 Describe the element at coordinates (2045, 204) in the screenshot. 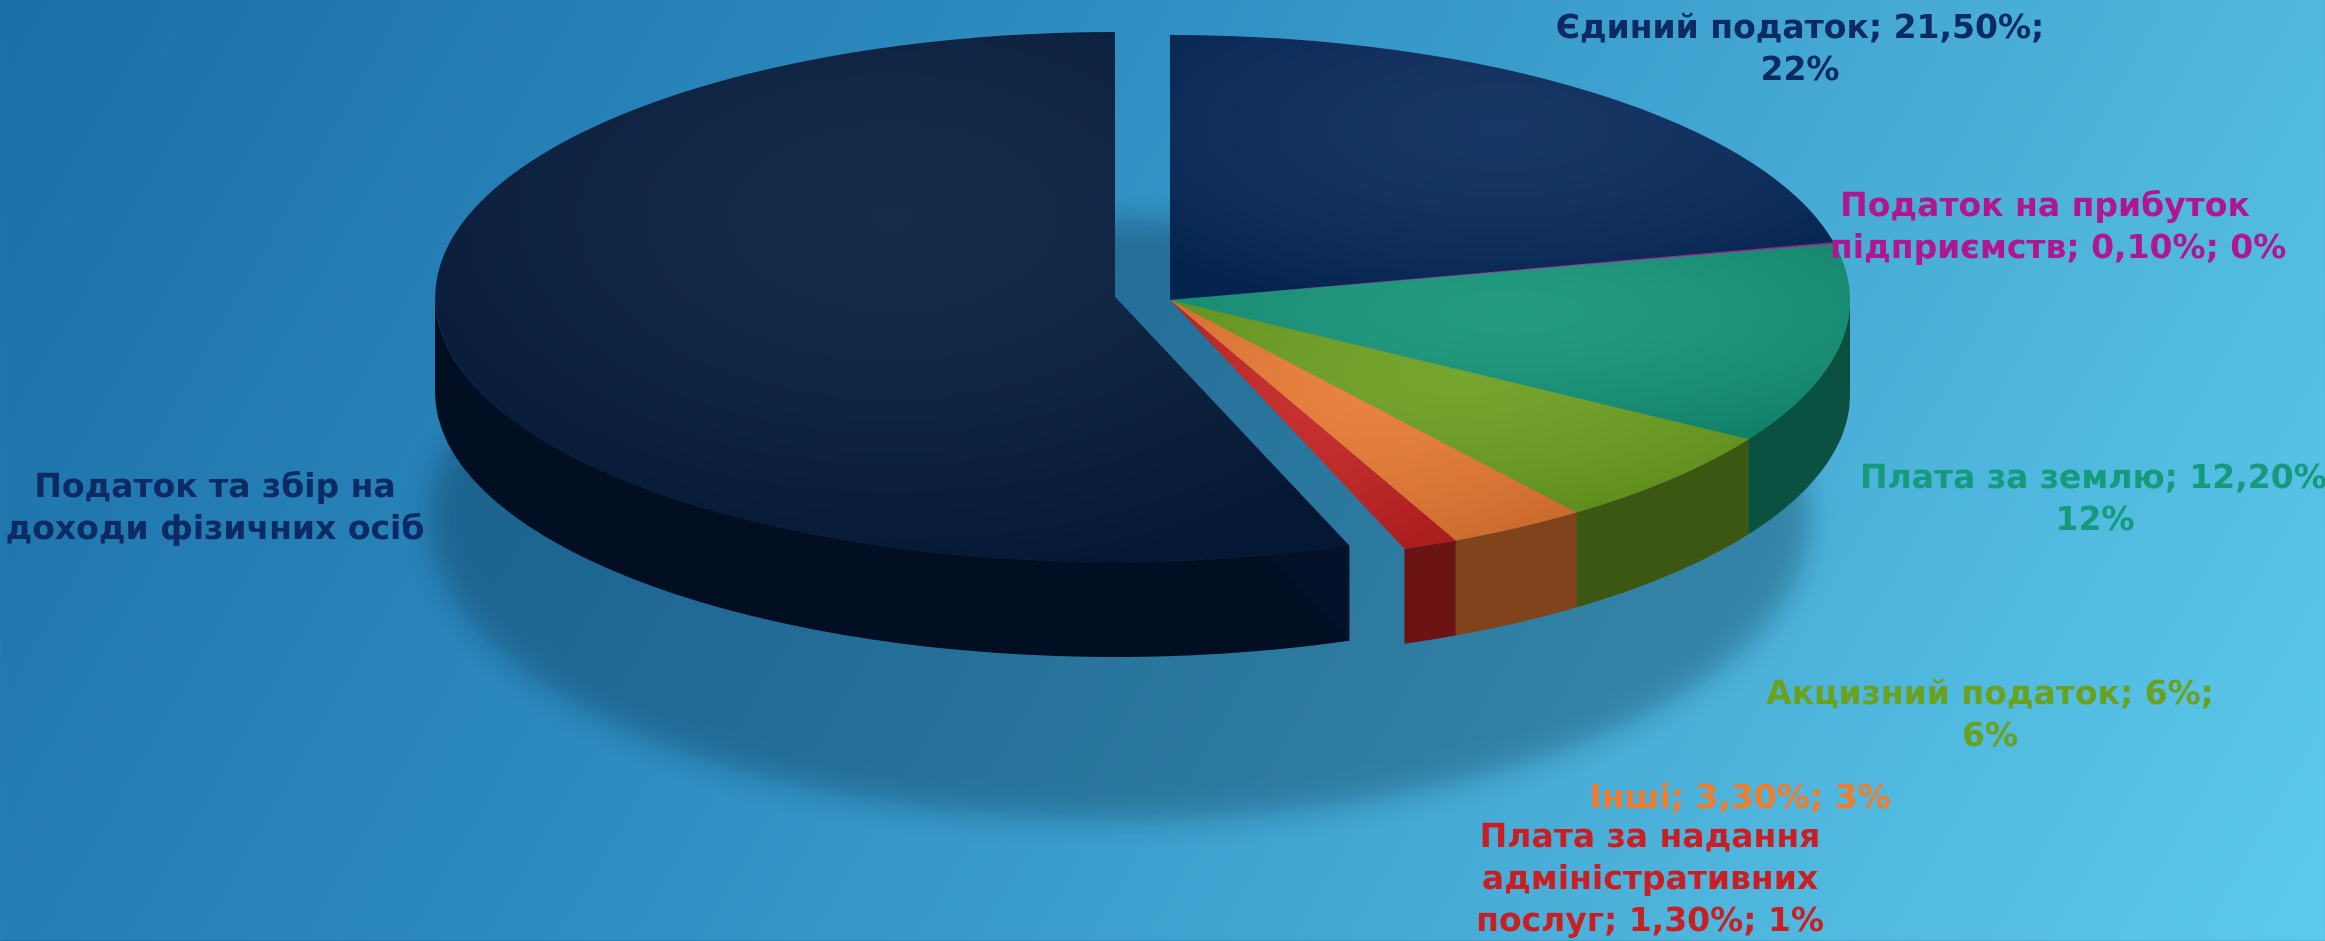

I see `data-label-line: Податок на прибуток` at that location.